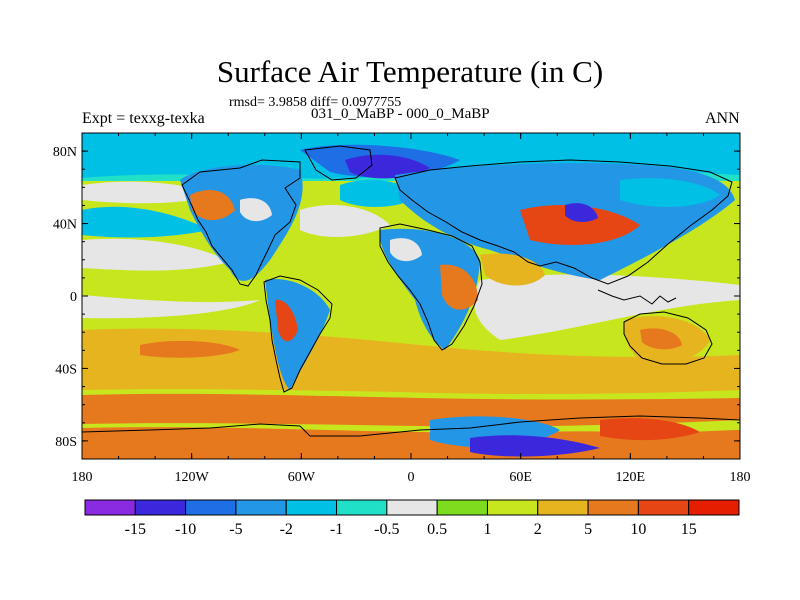 This screenshot has width=800, height=600. What do you see at coordinates (192, 477) in the screenshot?
I see `x-tick-label: 120W` at bounding box center [192, 477].